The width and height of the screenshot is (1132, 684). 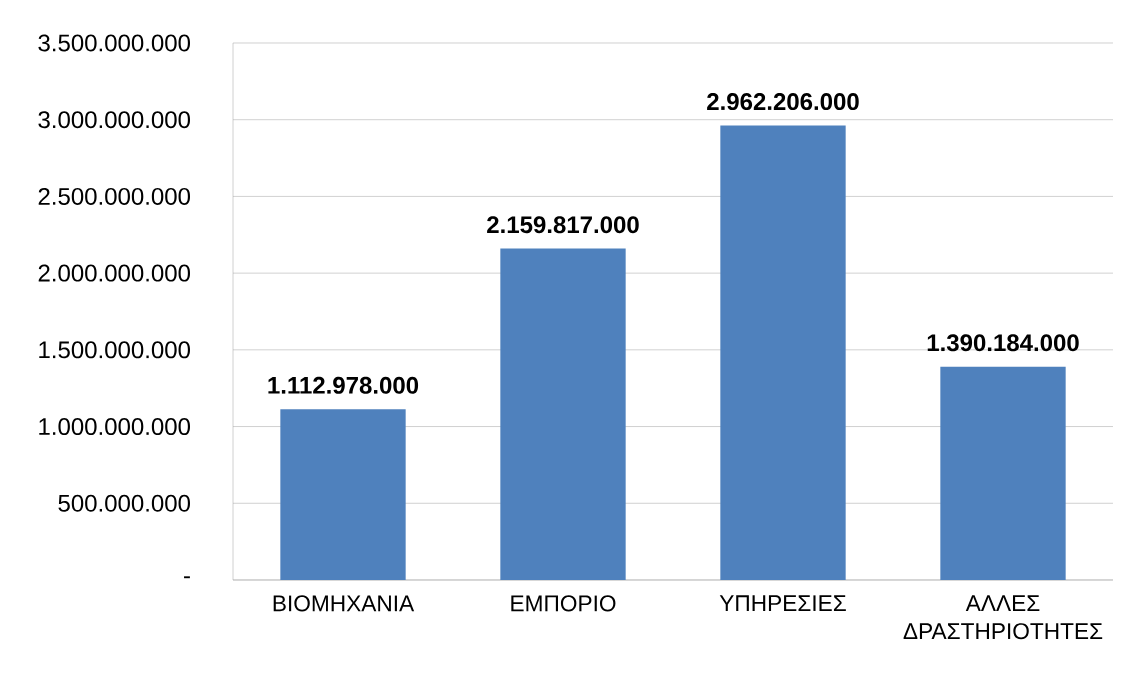 What do you see at coordinates (783, 102) in the screenshot?
I see `data-label: 2.962.206.000` at bounding box center [783, 102].